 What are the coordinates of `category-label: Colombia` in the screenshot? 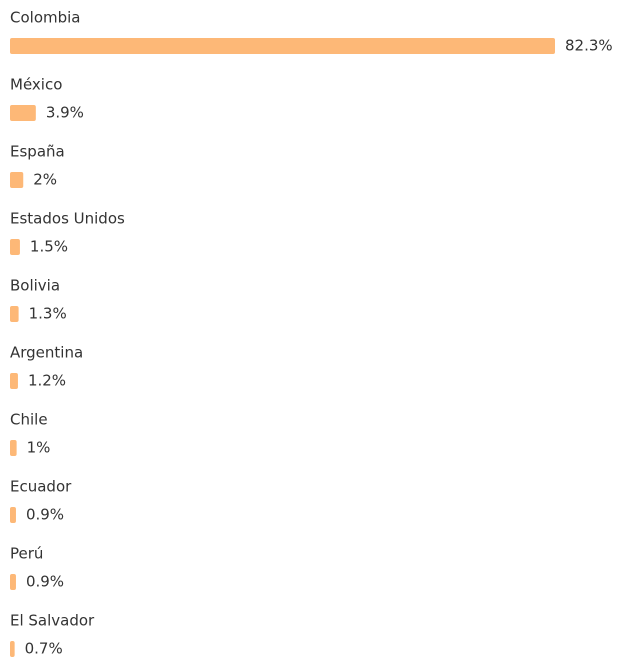 It's located at (45, 18).